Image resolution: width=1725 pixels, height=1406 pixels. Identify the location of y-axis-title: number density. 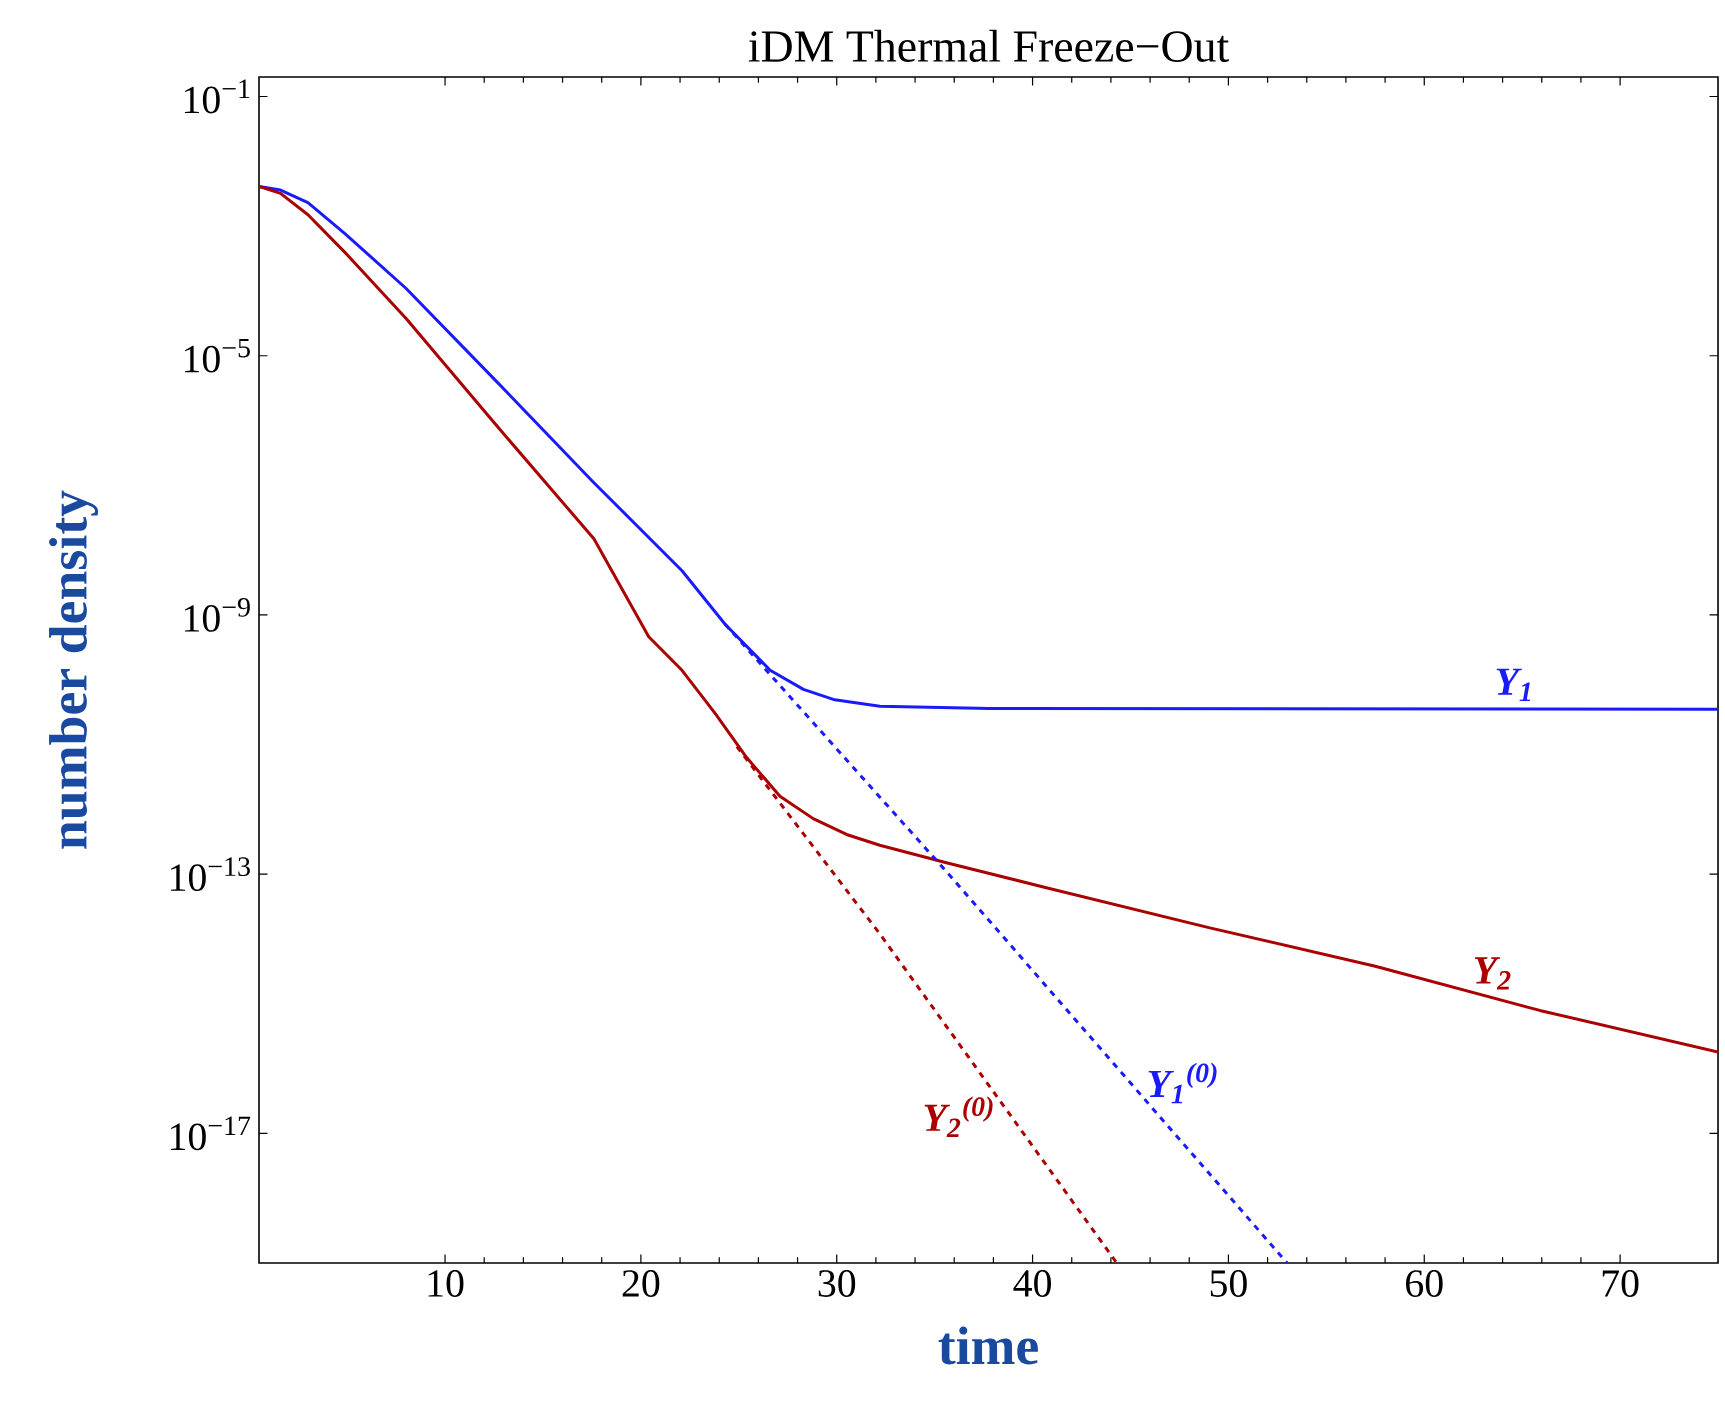
(74, 669).